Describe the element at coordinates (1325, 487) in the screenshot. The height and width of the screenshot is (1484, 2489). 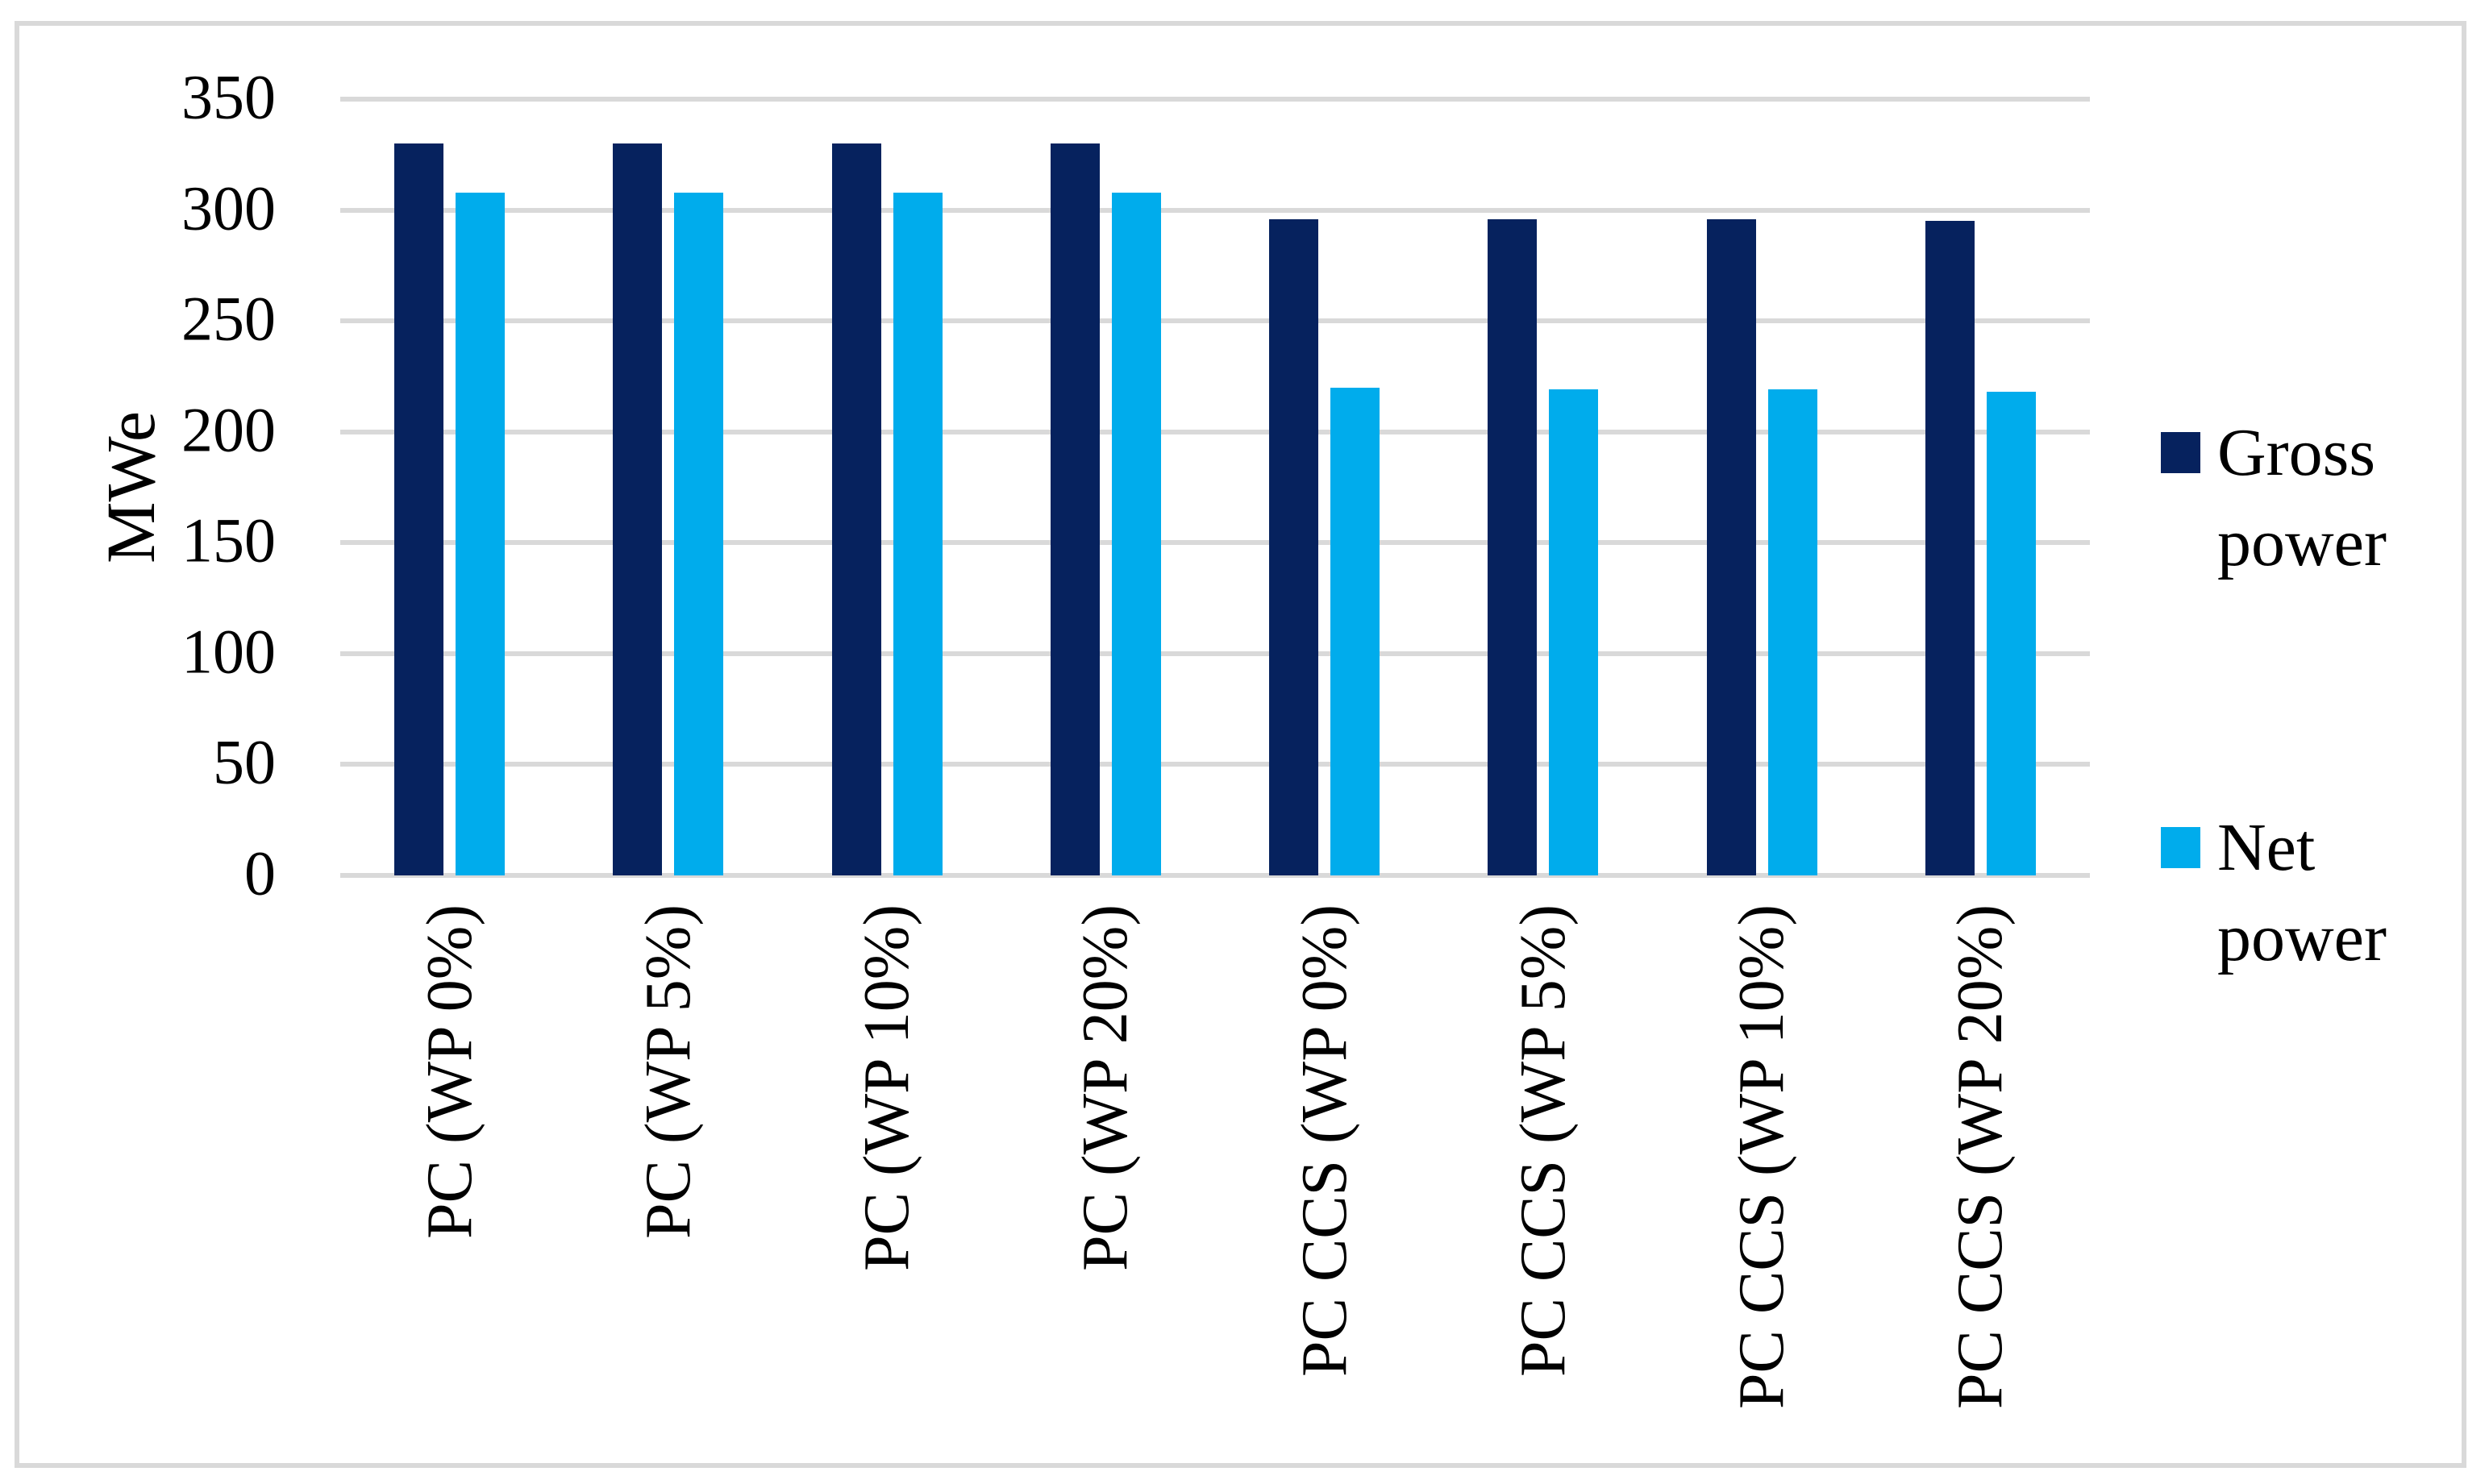
I see `bar-group-pc-ccs-wp-0-` at that location.